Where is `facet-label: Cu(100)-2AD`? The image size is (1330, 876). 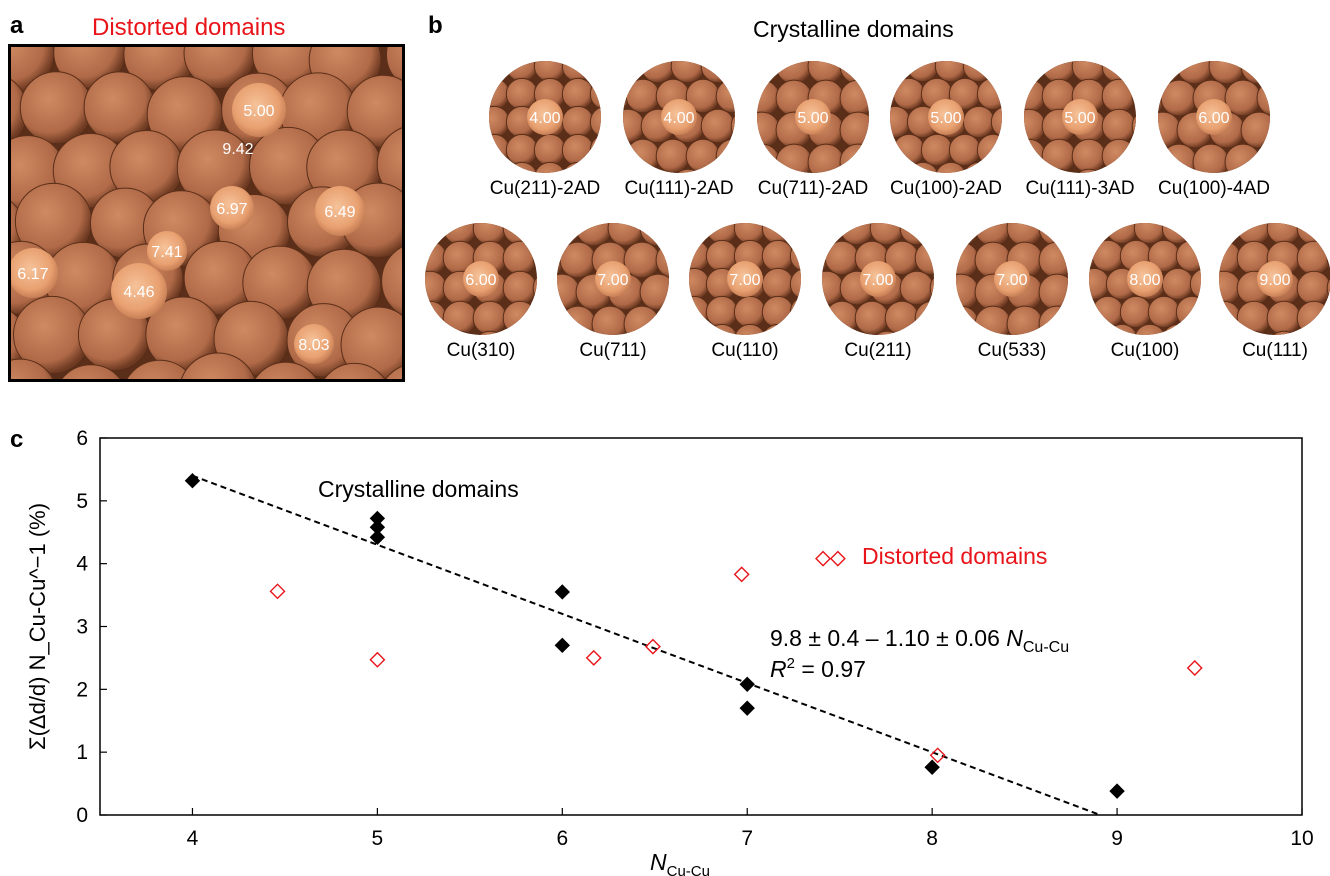 facet-label: Cu(100)-2AD is located at coordinates (946, 188).